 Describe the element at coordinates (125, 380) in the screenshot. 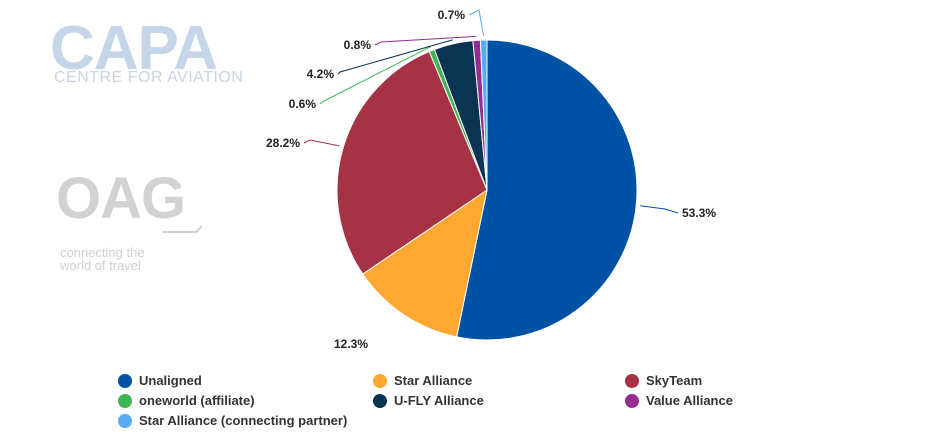

I see `legend-swatch-unaligned` at that location.